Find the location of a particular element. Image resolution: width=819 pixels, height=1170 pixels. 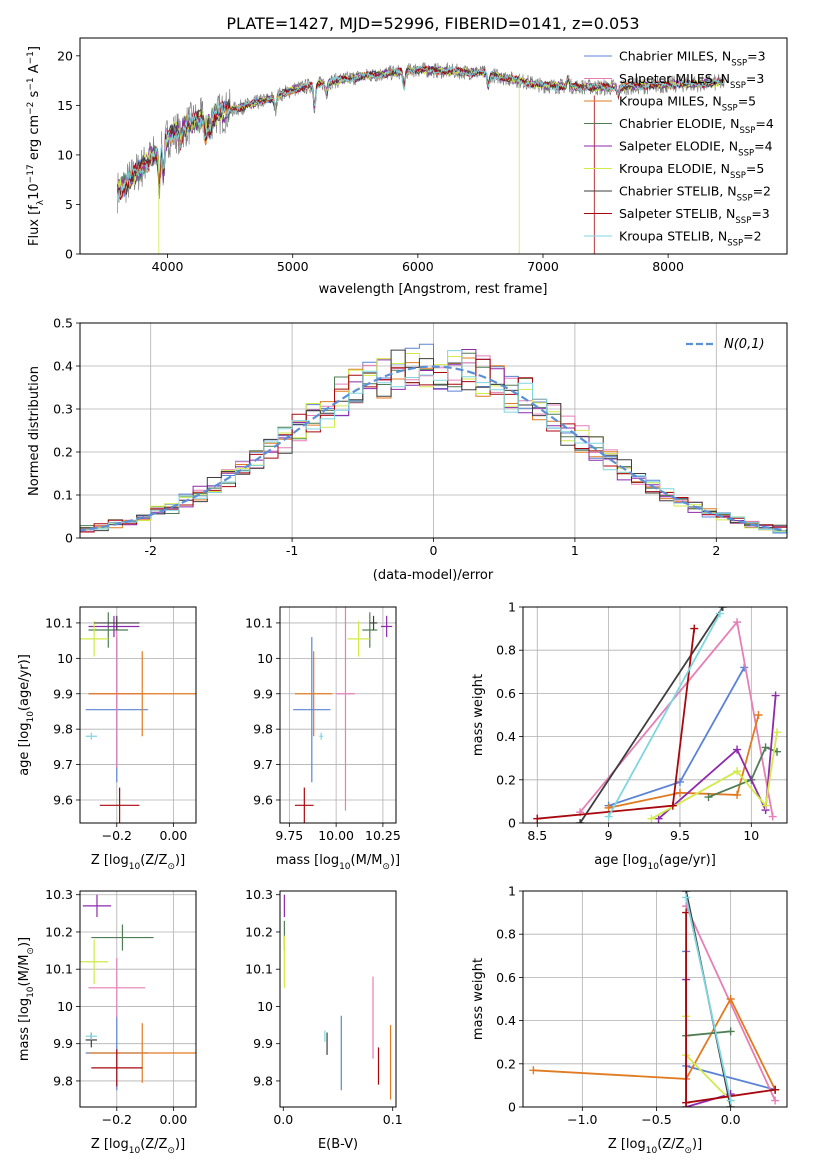

legend-label: Chabrier STELIB, NSSP=2 is located at coordinates (695, 194).